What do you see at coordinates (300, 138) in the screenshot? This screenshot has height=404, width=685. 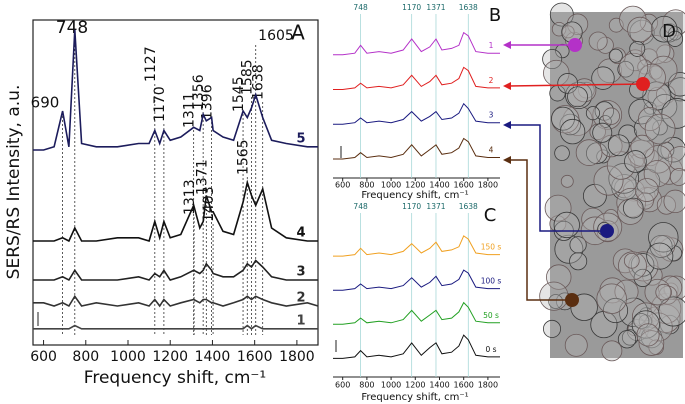 I see `series-label: 5` at bounding box center [300, 138].